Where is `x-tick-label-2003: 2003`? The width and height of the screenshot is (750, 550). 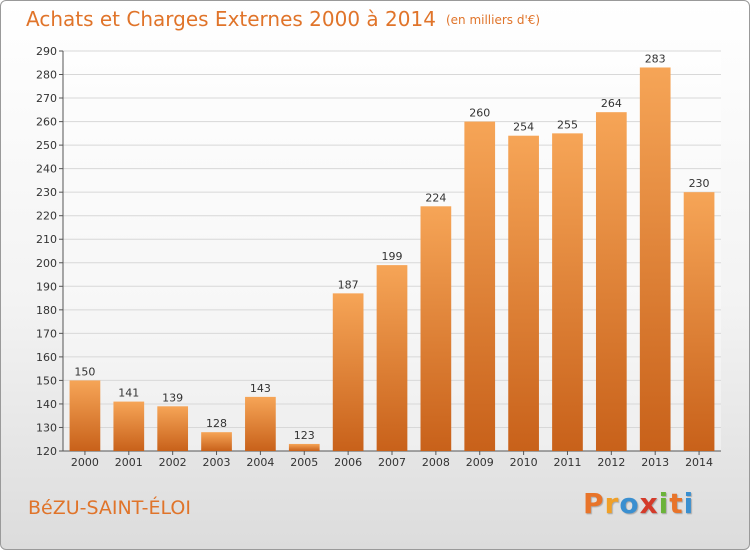
x-tick-label-2003: 2003 is located at coordinates (217, 462).